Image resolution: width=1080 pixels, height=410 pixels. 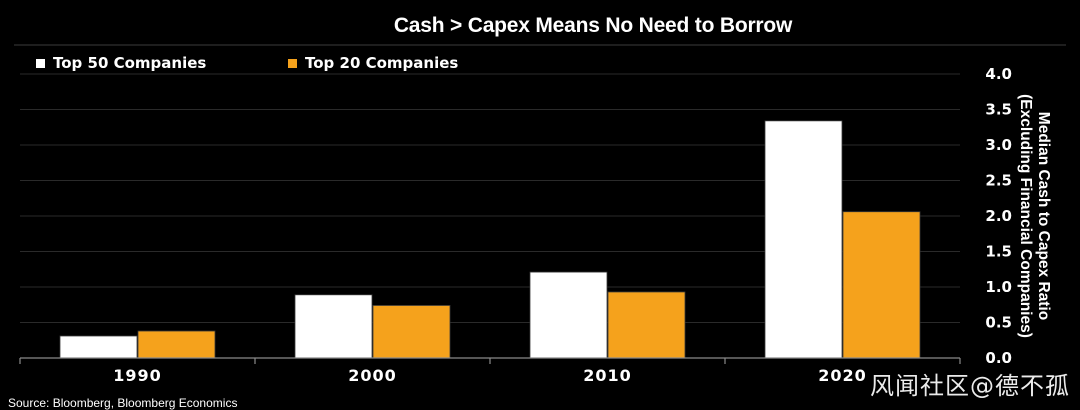 What do you see at coordinates (333, 326) in the screenshot?
I see `bar-top-50-companies-2000` at bounding box center [333, 326].